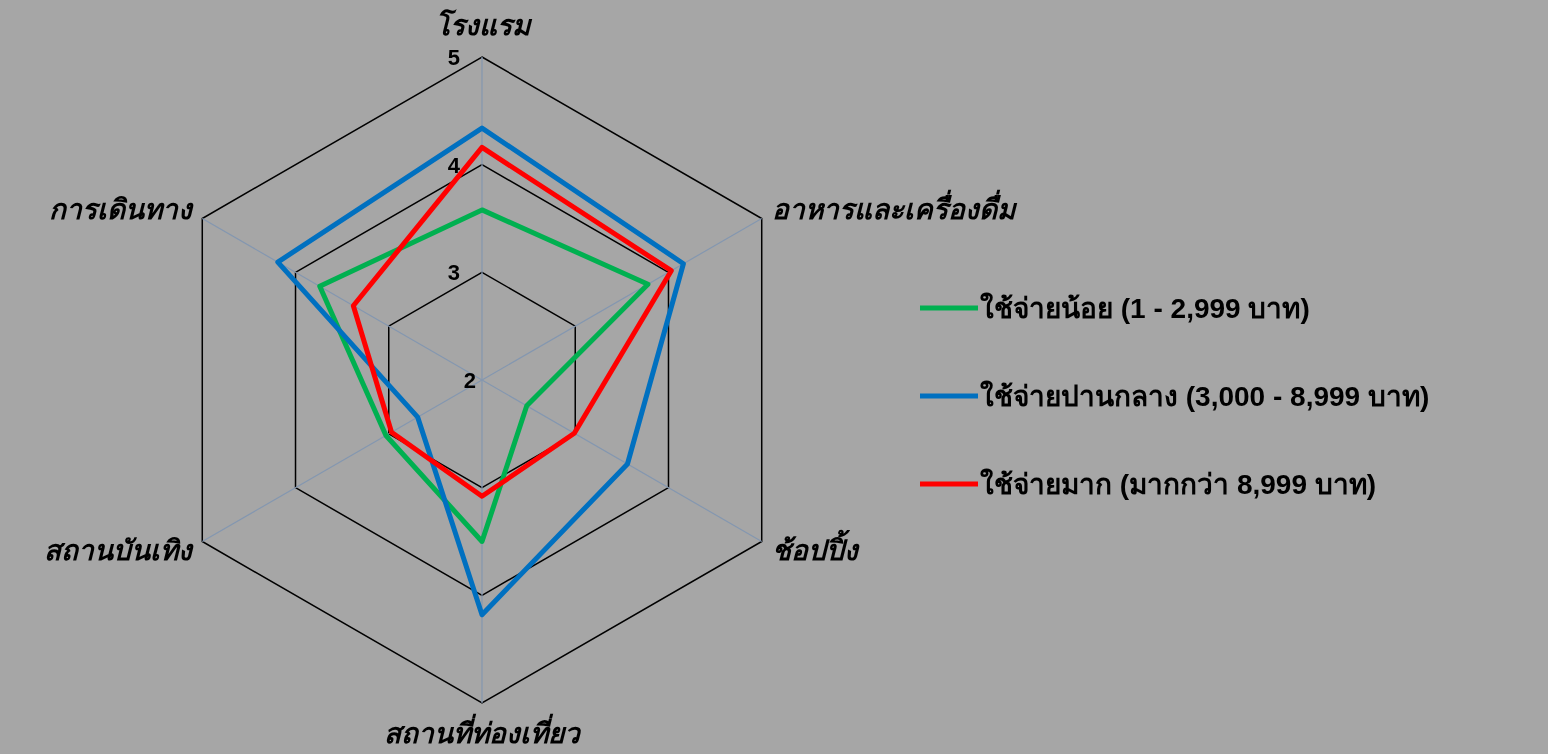  Describe the element at coordinates (1205, 396) in the screenshot. I see `legend-label: ใช้จ่ายปานกลาง (3,000 - 8,999 บาท)` at that location.